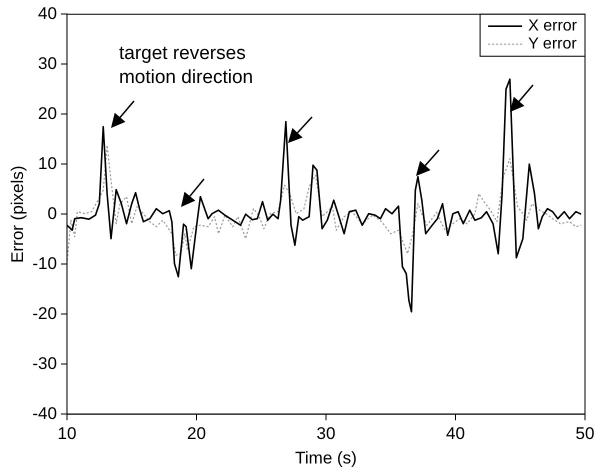 This screenshot has height=473, width=609. What do you see at coordinates (67, 434) in the screenshot?
I see `x-tick-label: 10` at bounding box center [67, 434].